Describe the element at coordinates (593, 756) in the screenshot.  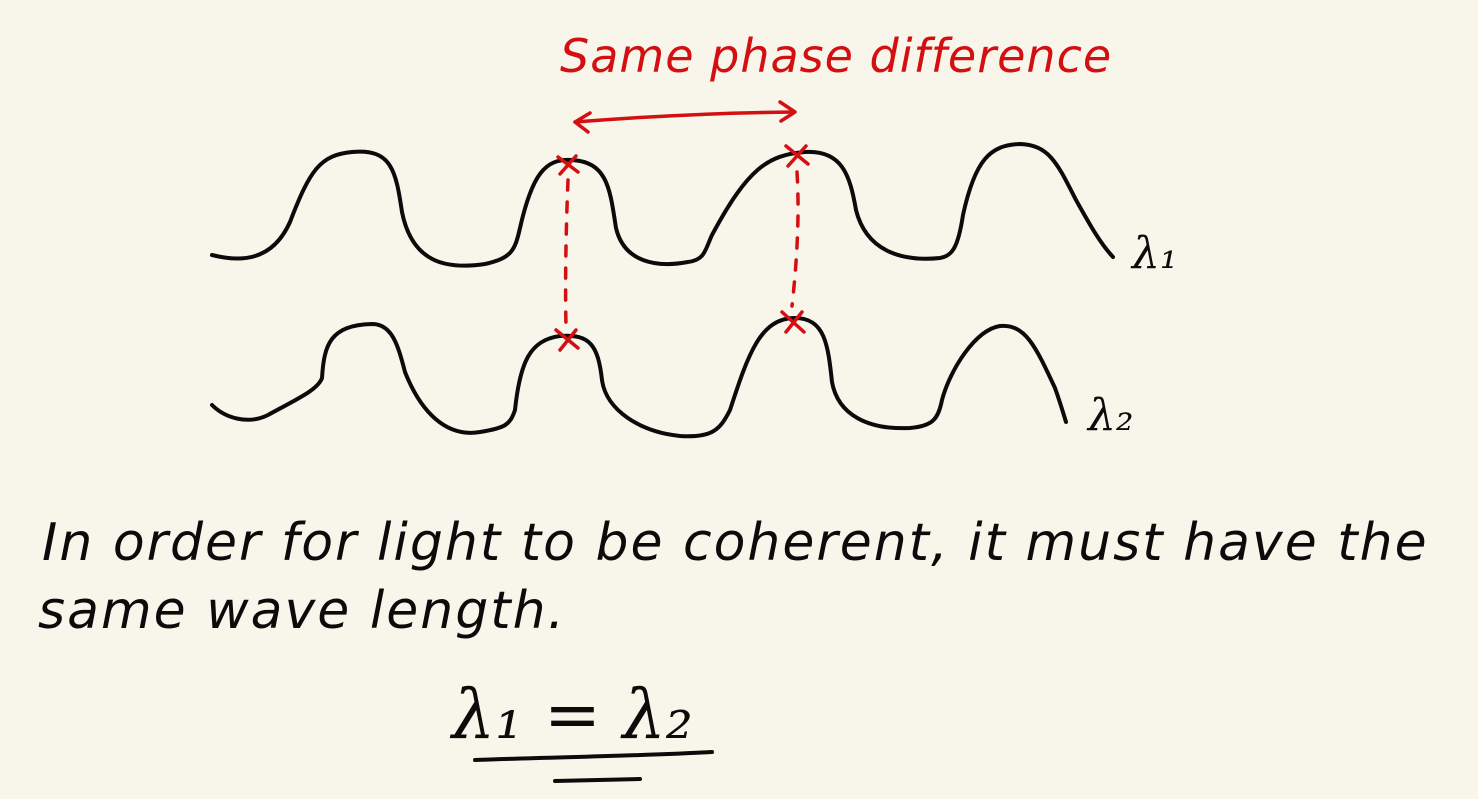
I see `equation-underline` at that location.